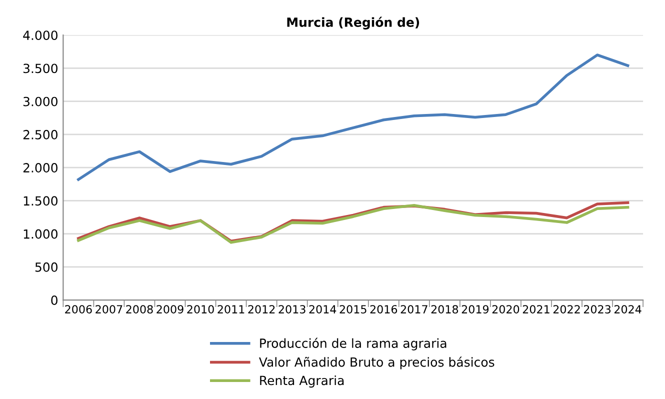 The image size is (665, 399). I want to click on x-tick-label: 2021, so click(536, 309).